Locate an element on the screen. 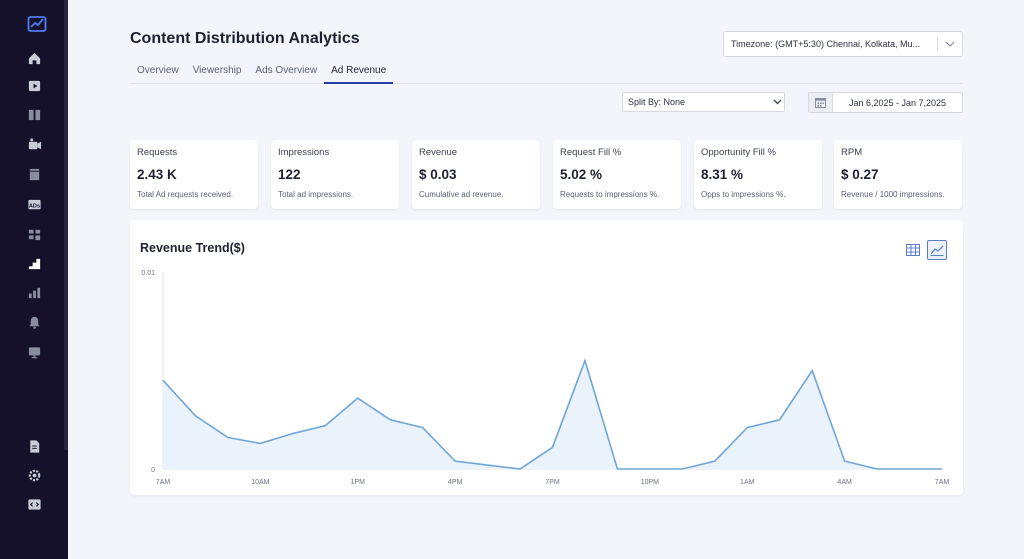 The image size is (1024, 559). y-tick-label: 0.01 is located at coordinates (148, 273).